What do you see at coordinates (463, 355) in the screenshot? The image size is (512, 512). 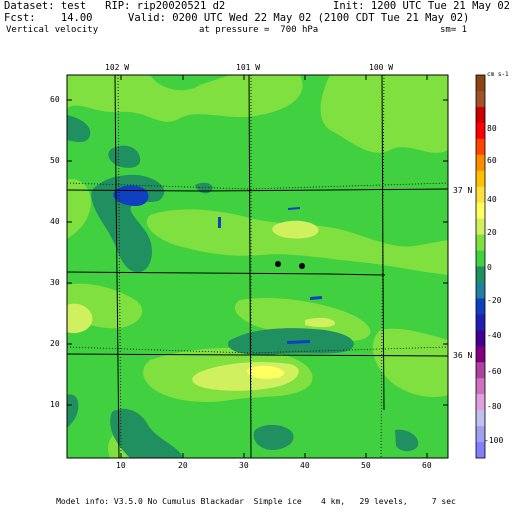 I see `latitude-label: 36 N` at bounding box center [463, 355].